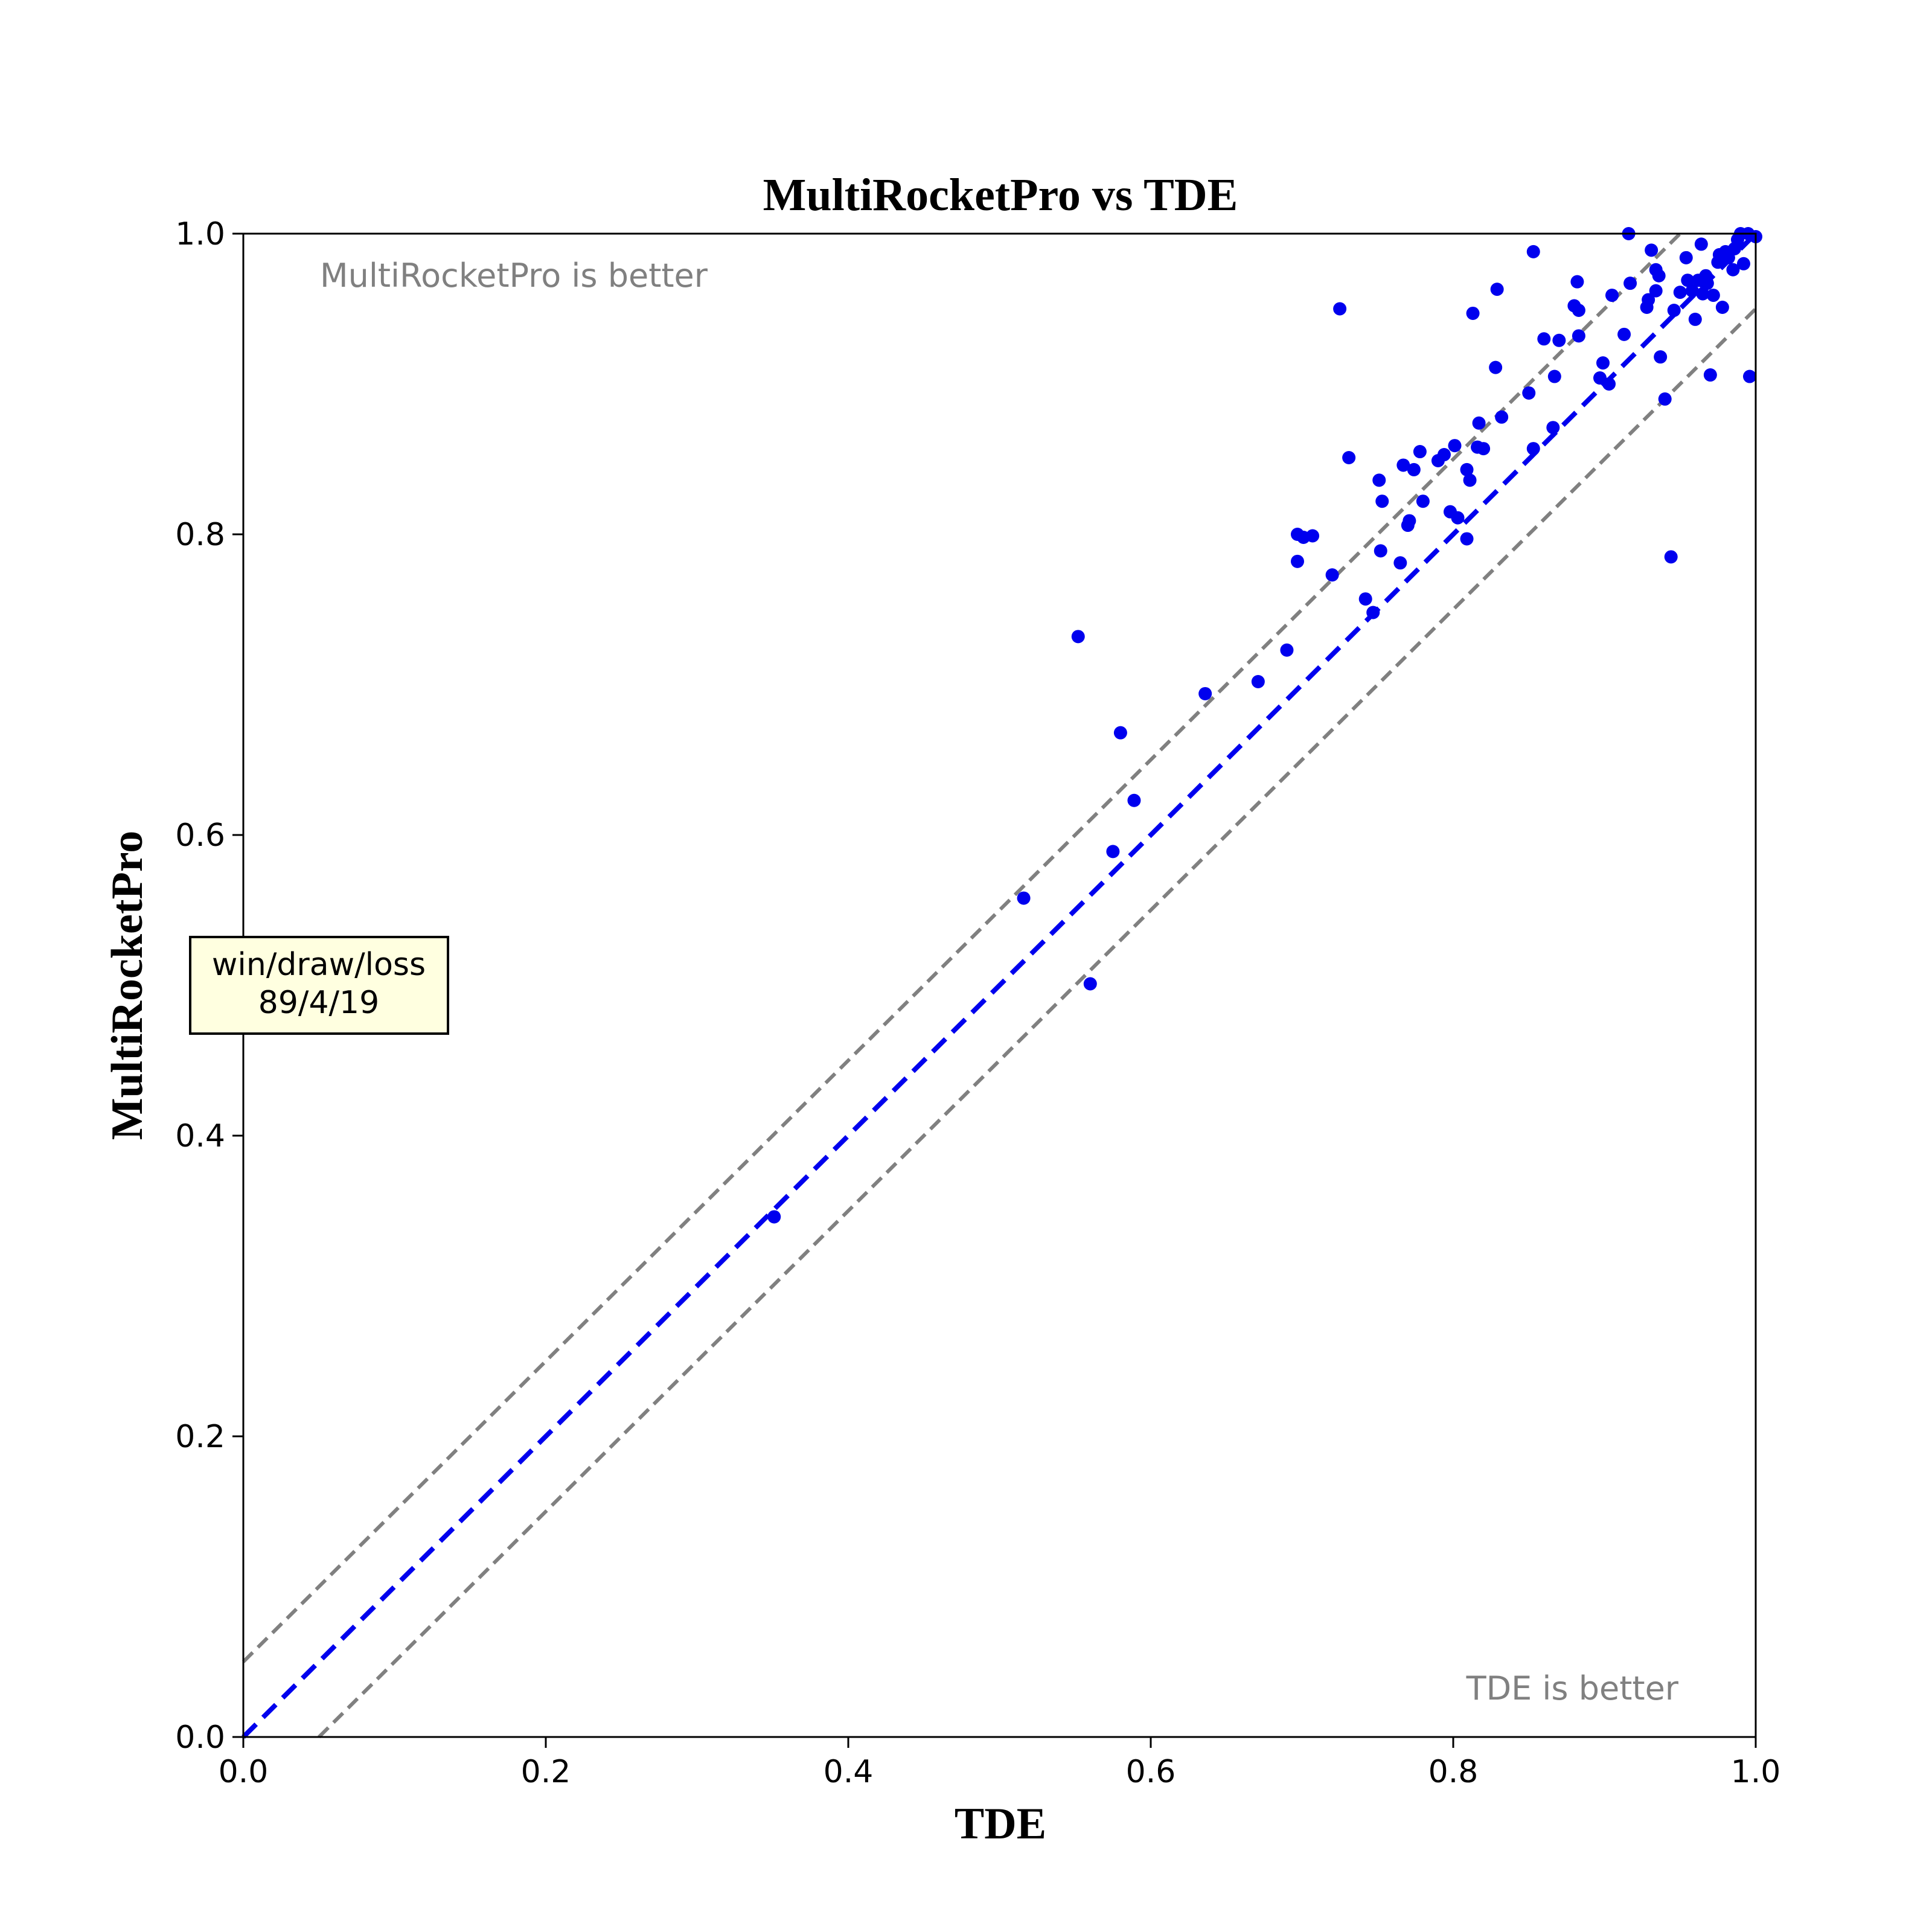 The image size is (1932, 1932). I want to click on y-tick-label: 0.6, so click(200, 835).